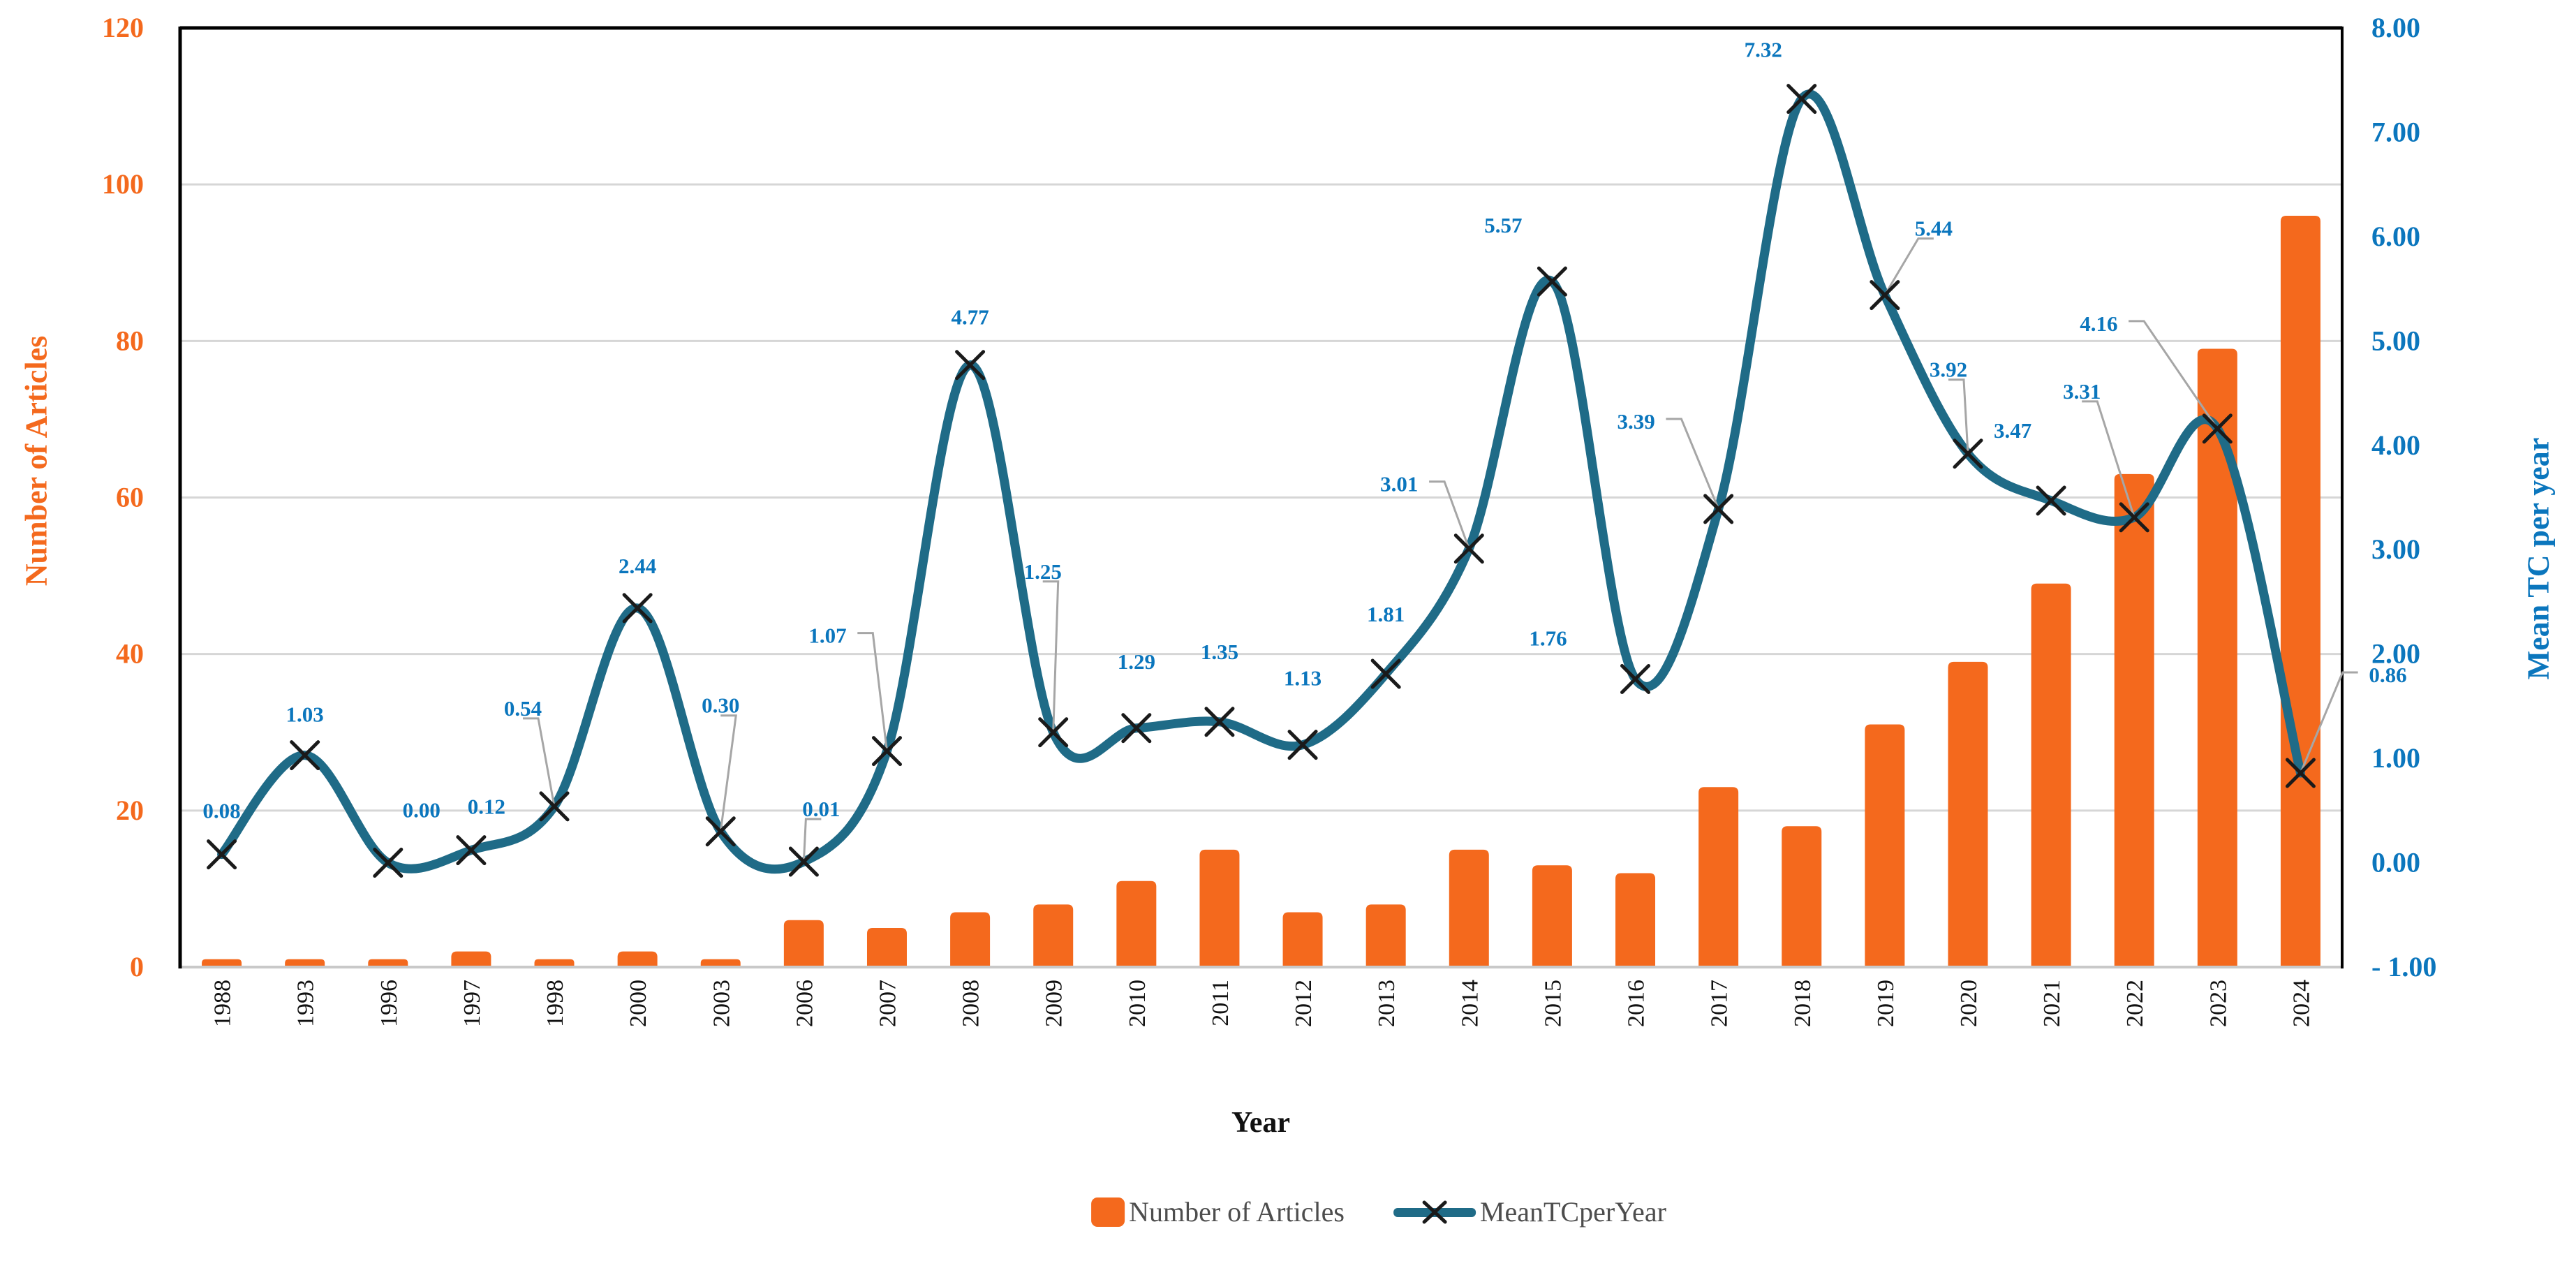 The height and width of the screenshot is (1275, 2576). Describe the element at coordinates (539, 762) in the screenshot. I see `label-leader-1998` at that location.